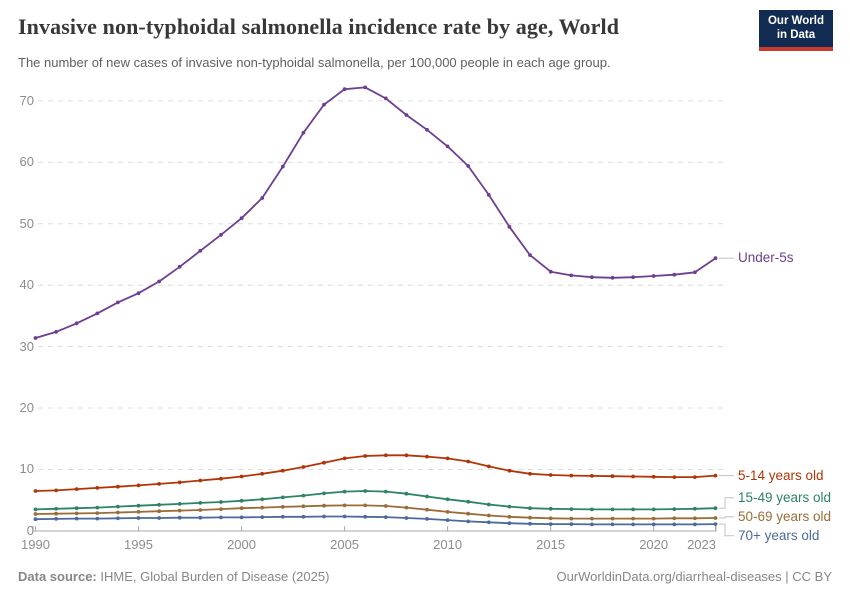  What do you see at coordinates (26, 346) in the screenshot?
I see `y-axis-label: 30` at bounding box center [26, 346].